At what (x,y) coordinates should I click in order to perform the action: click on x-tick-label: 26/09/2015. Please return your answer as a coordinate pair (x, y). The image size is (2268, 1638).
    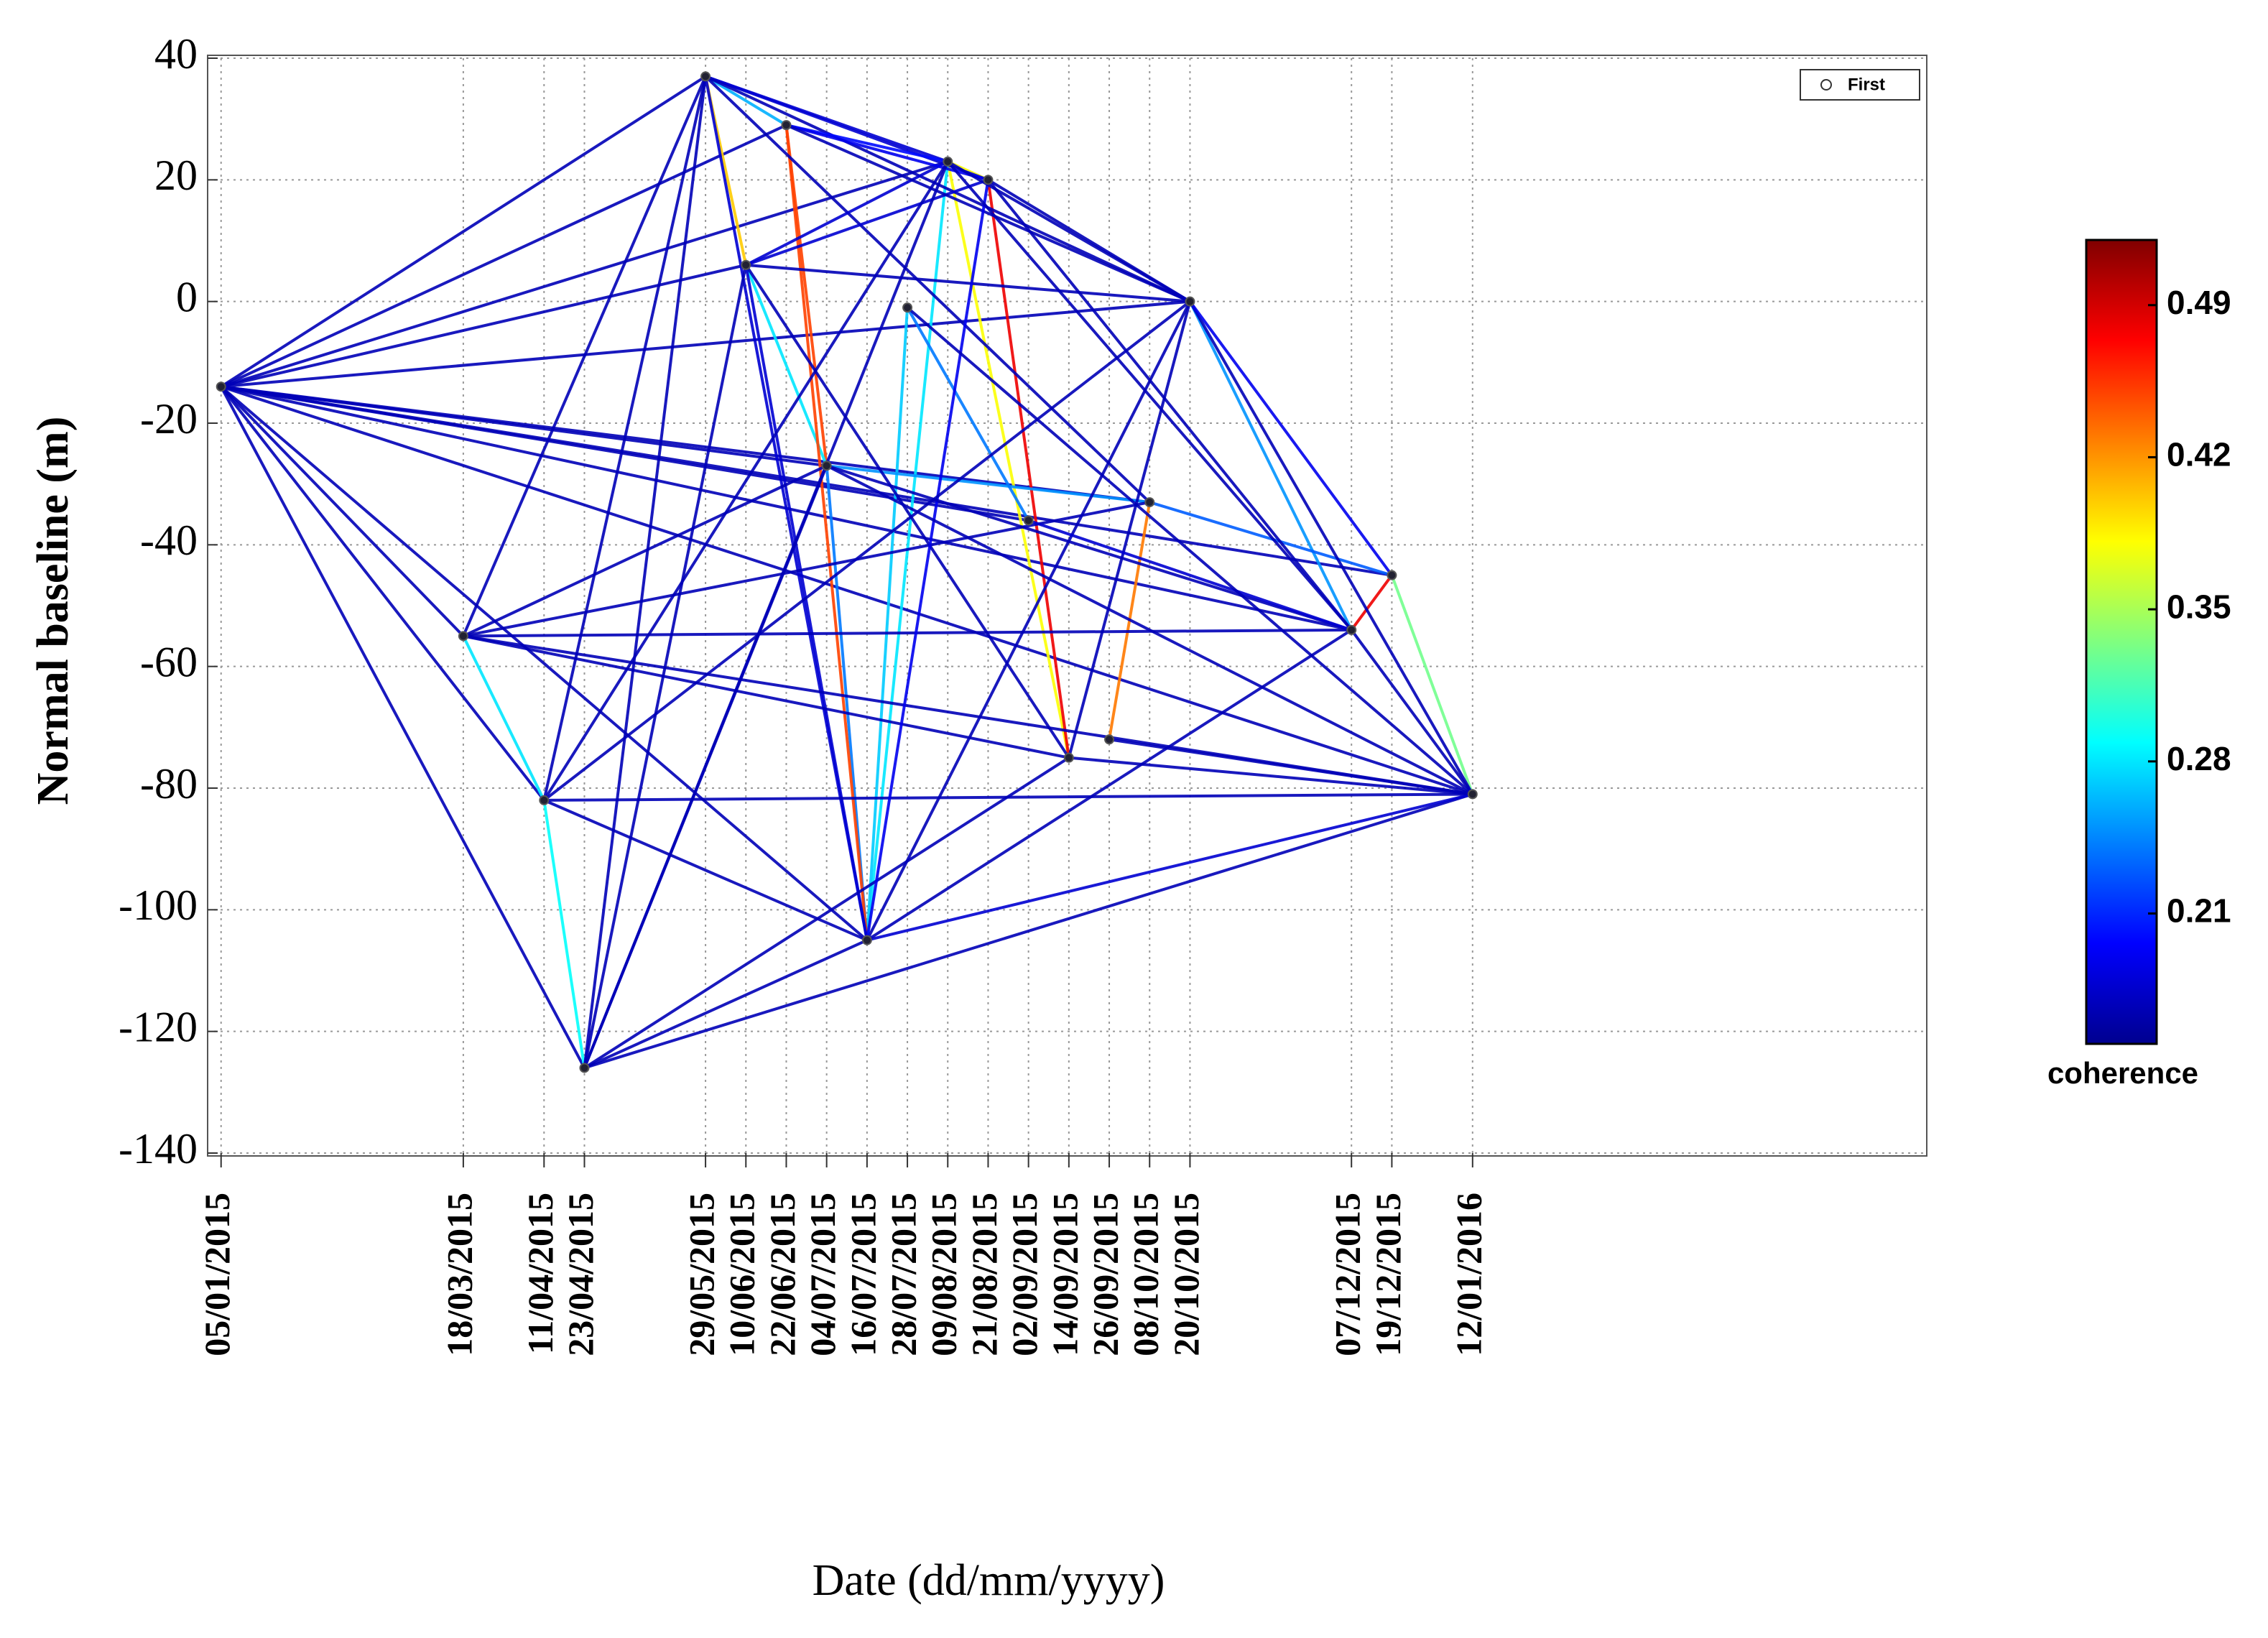
    Looking at the image, I should click on (1106, 1274).